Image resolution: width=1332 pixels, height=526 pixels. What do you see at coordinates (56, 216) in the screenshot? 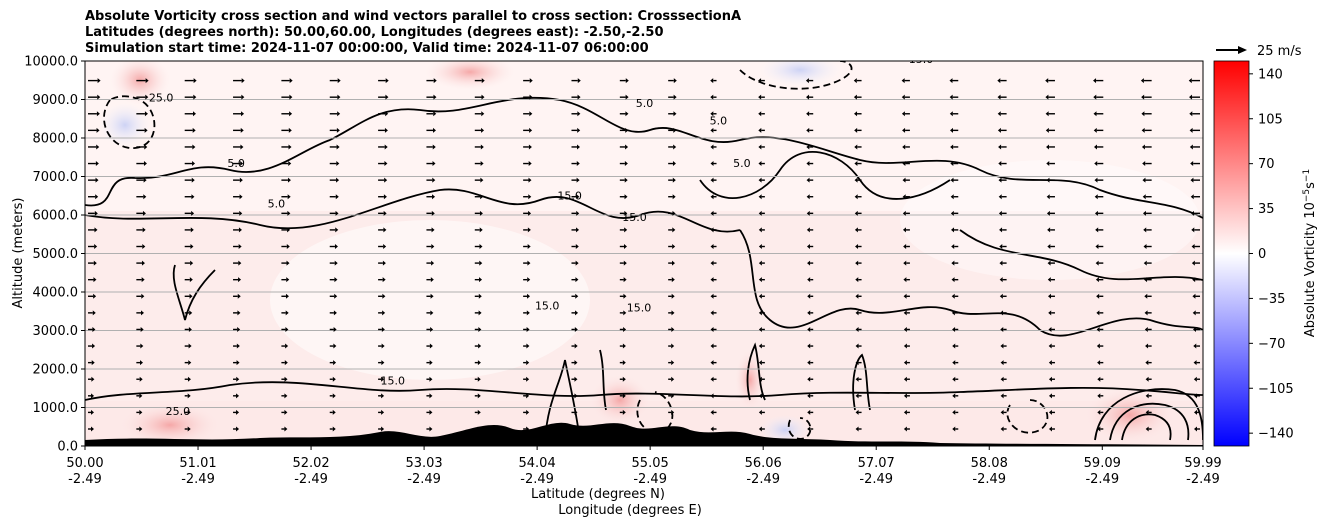
I see `y-tick-label: 6000.0` at bounding box center [56, 216].